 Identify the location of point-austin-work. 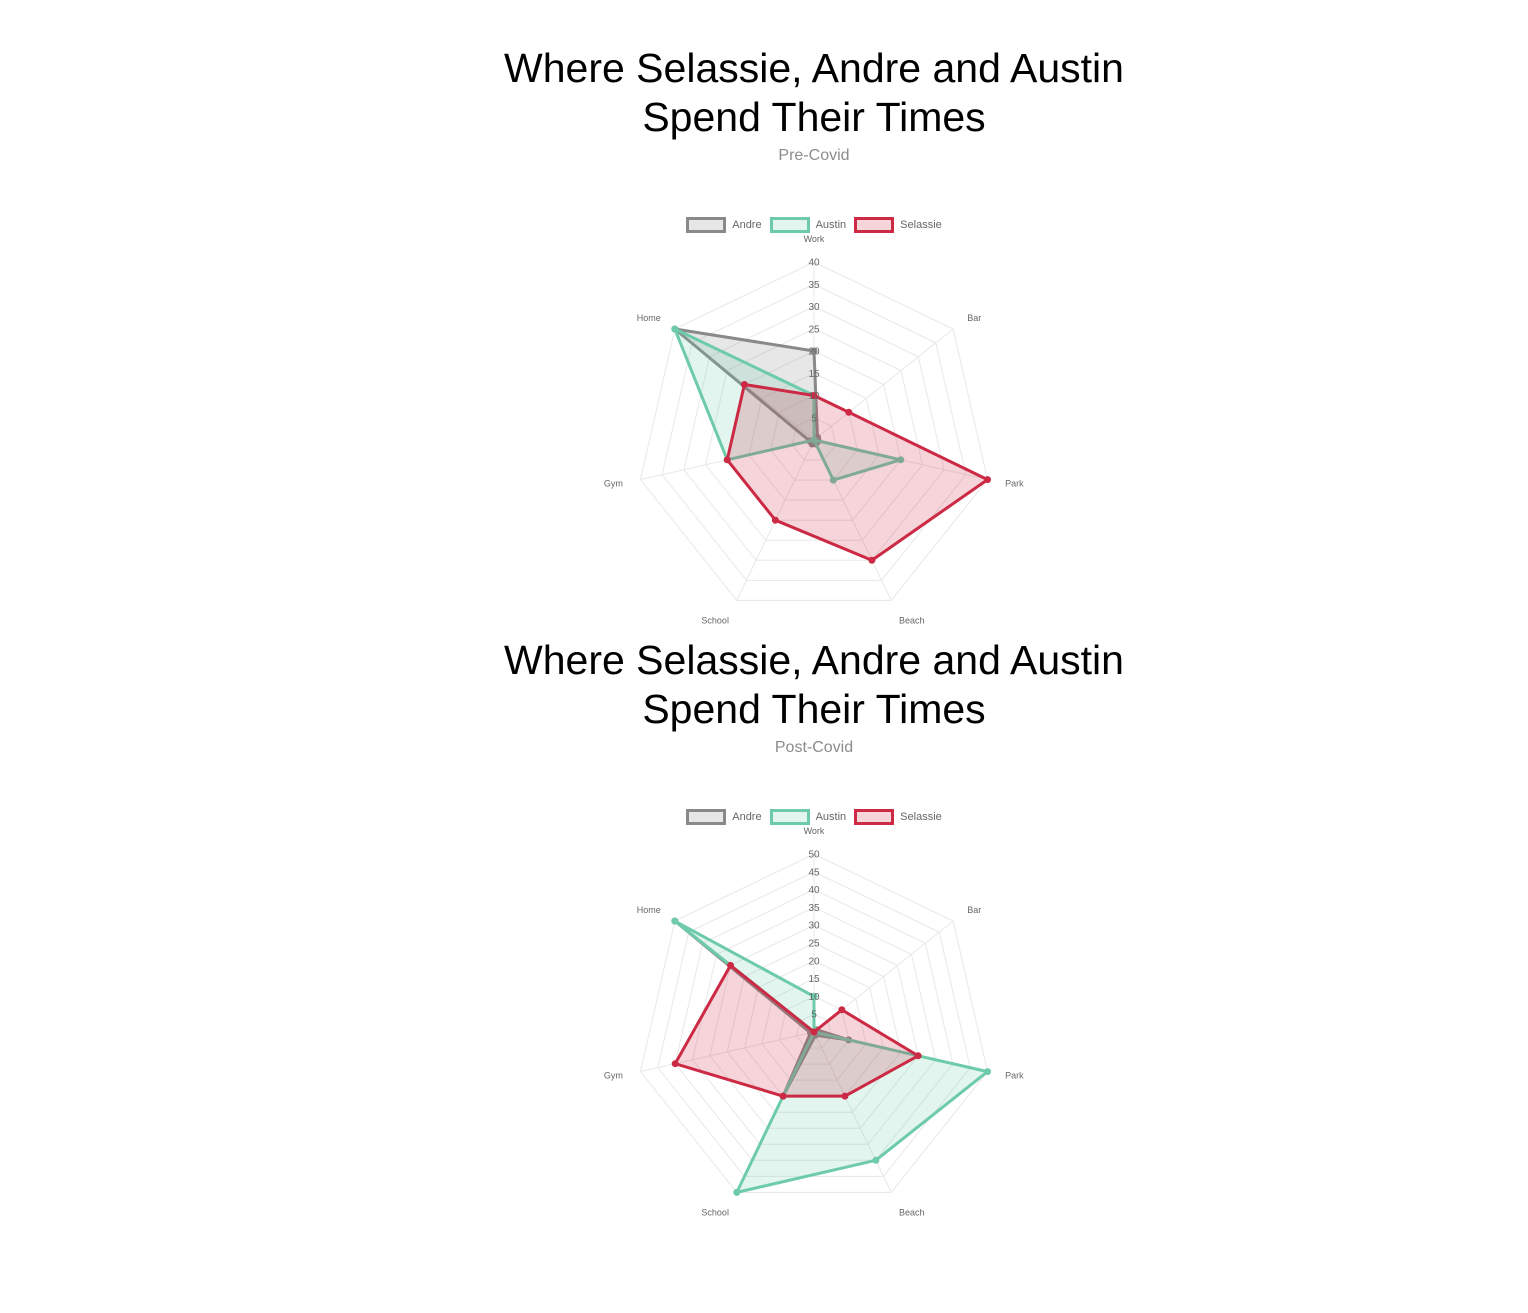
(814, 996).